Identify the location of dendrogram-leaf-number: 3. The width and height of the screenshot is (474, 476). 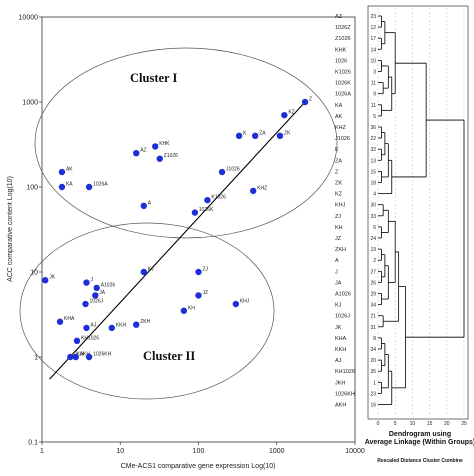
(374, 73).